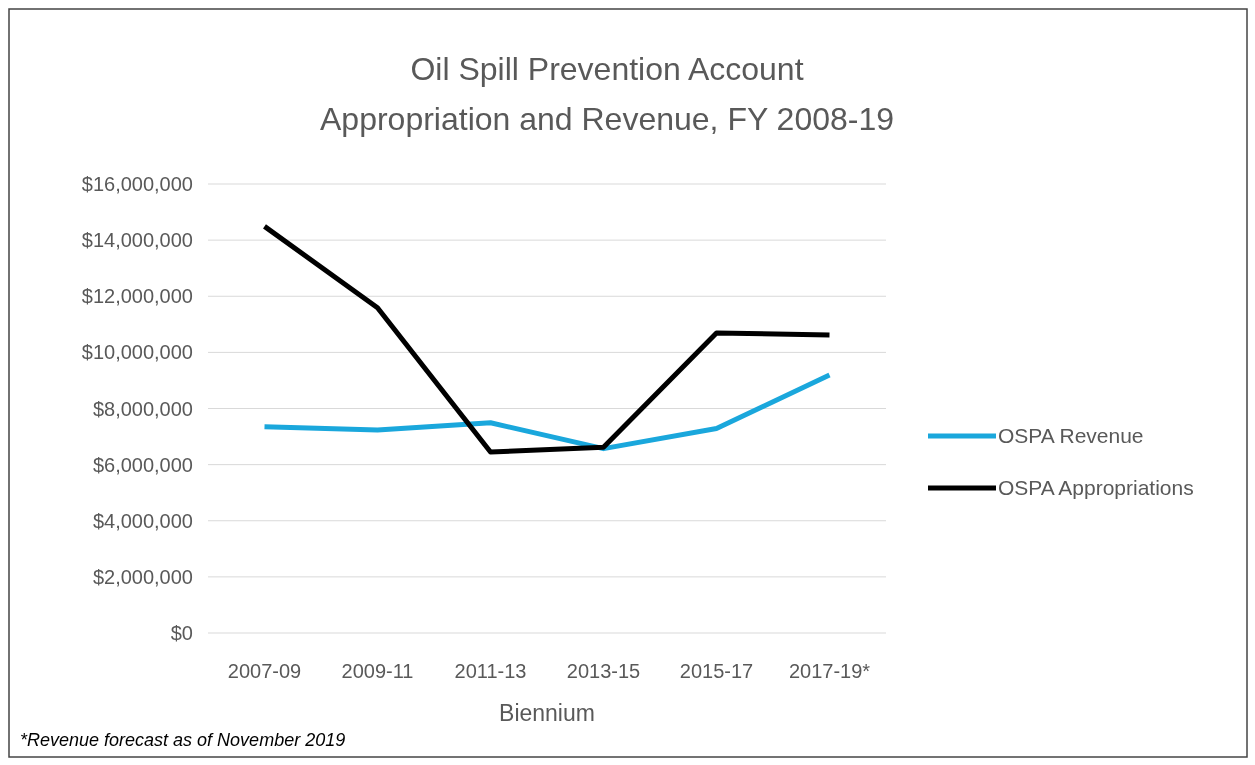 This screenshot has height=765, width=1255. I want to click on x-tick-label: 2015-17, so click(716, 671).